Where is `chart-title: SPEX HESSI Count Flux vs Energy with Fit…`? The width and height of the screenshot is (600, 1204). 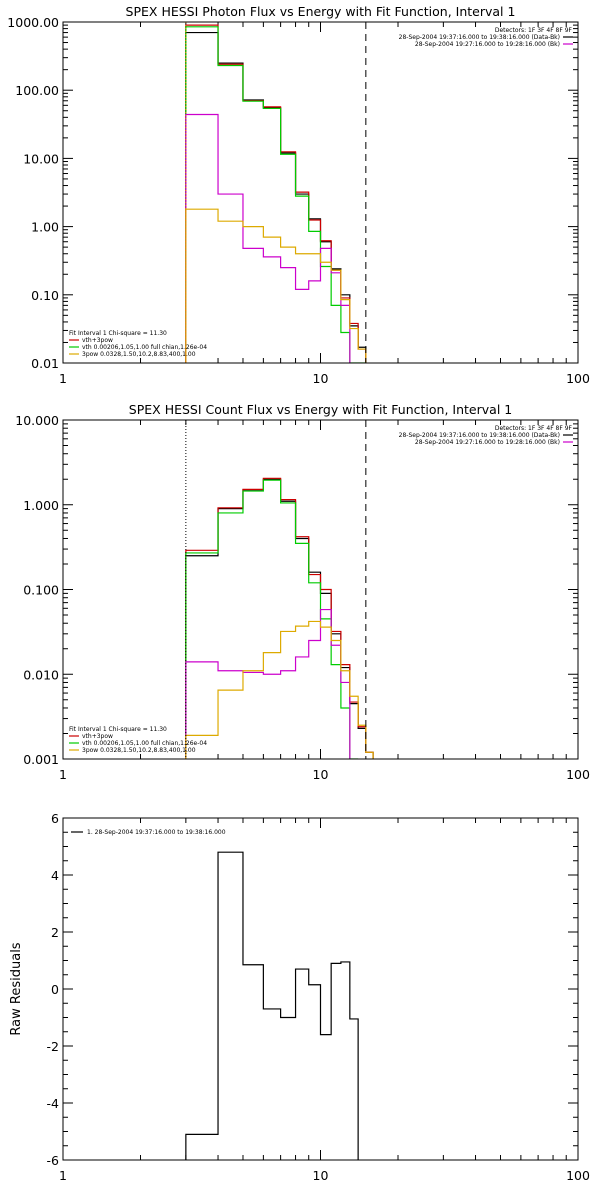 chart-title: SPEX HESSI Count Flux vs Energy with Fit… is located at coordinates (320, 409).